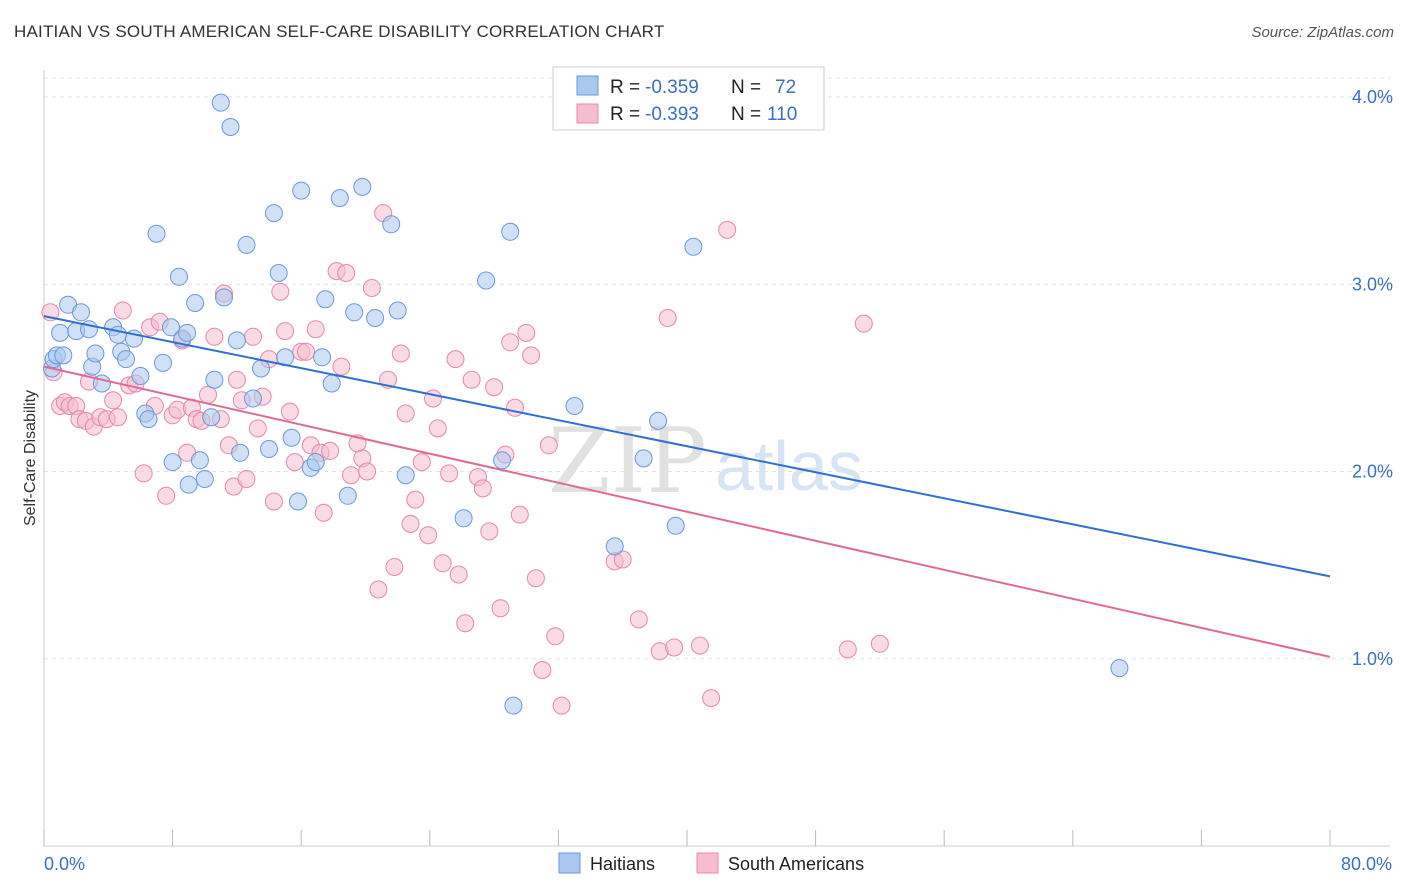  Describe the element at coordinates (746, 87) in the screenshot. I see `legend-n-label-haitians: N =` at that location.